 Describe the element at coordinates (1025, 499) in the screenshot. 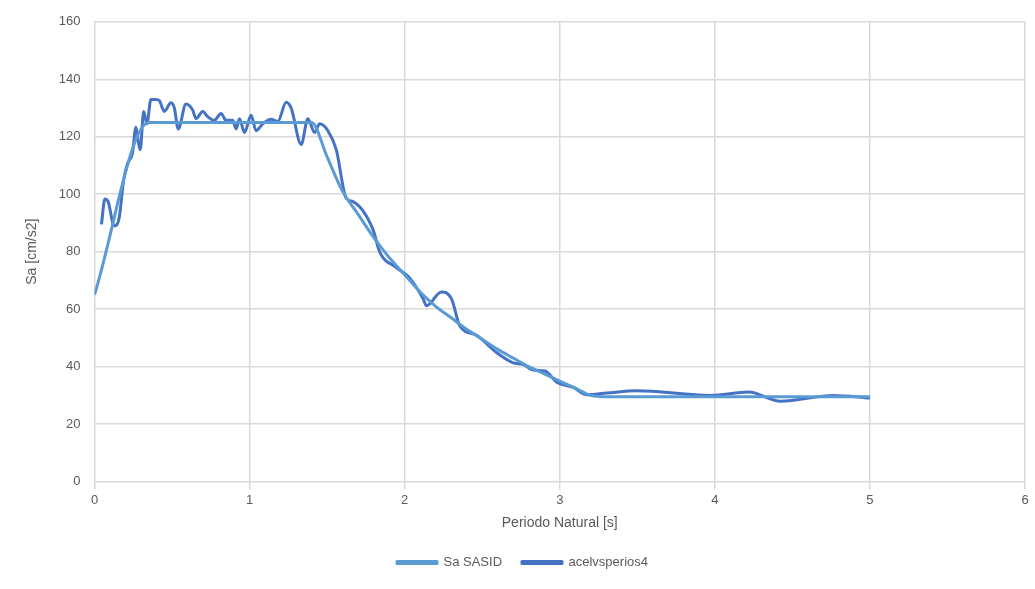

I see `x-tick-label: 6` at that location.